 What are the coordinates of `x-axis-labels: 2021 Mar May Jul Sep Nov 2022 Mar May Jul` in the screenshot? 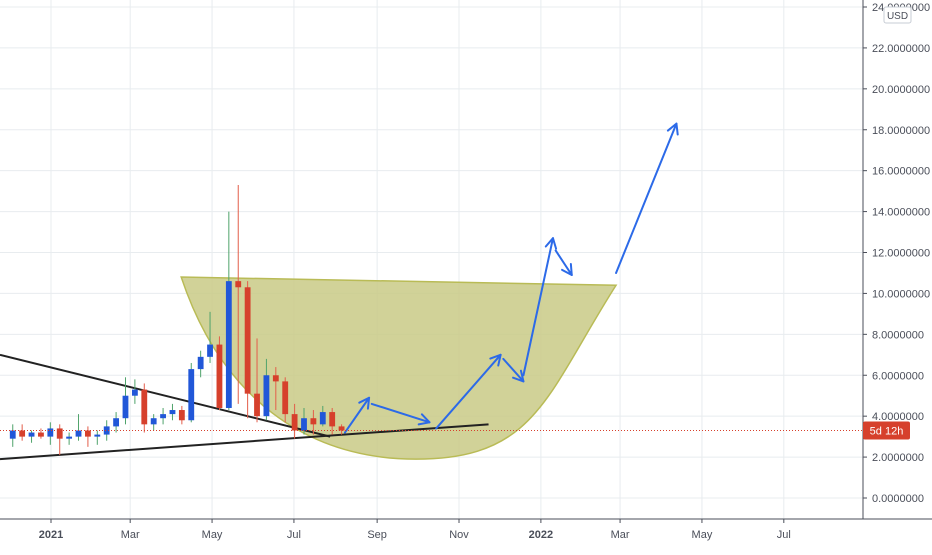 It's located at (415, 530).